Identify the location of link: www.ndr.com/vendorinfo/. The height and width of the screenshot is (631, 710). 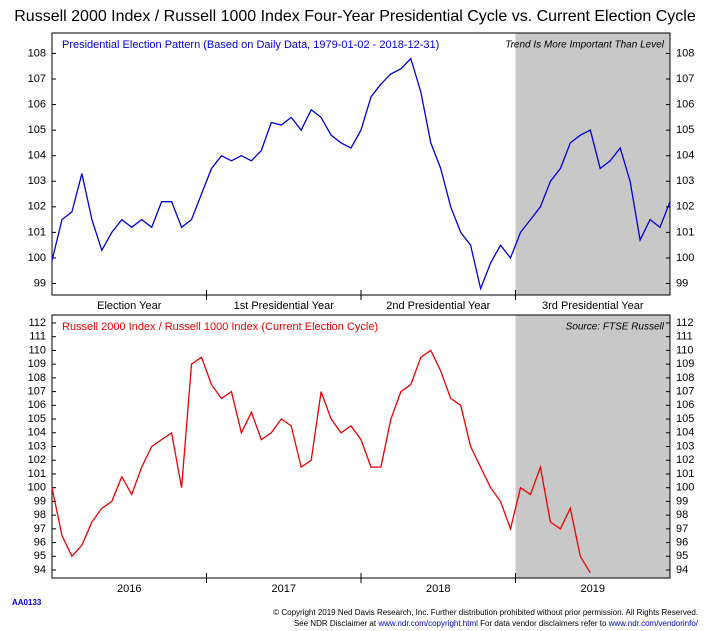
(653, 623).